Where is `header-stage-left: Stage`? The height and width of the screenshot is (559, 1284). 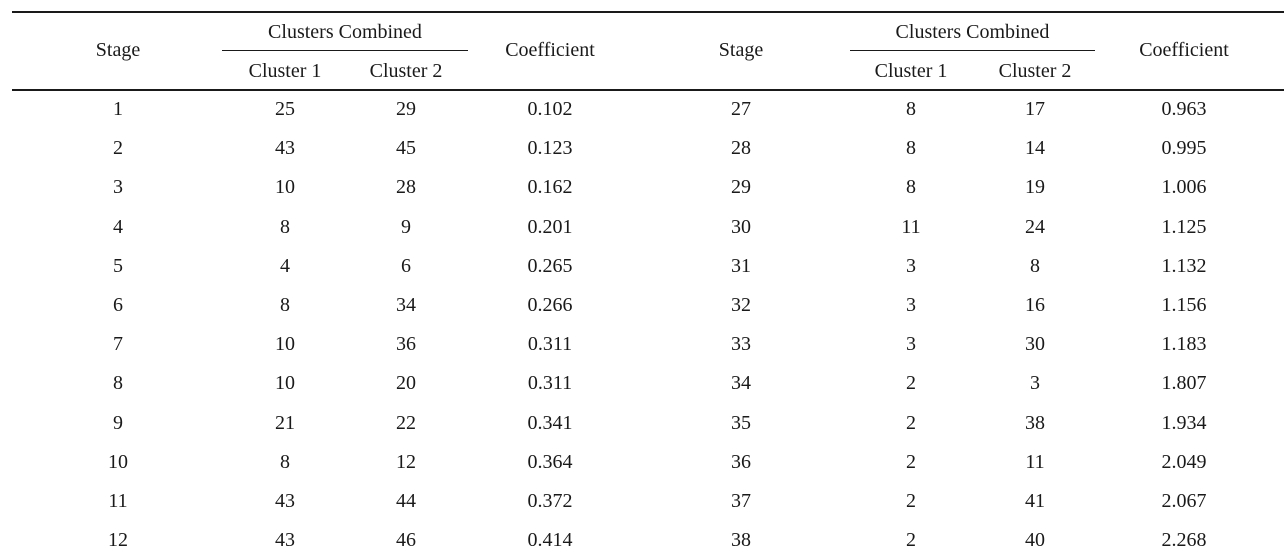
header-stage-left: Stage is located at coordinates (118, 50).